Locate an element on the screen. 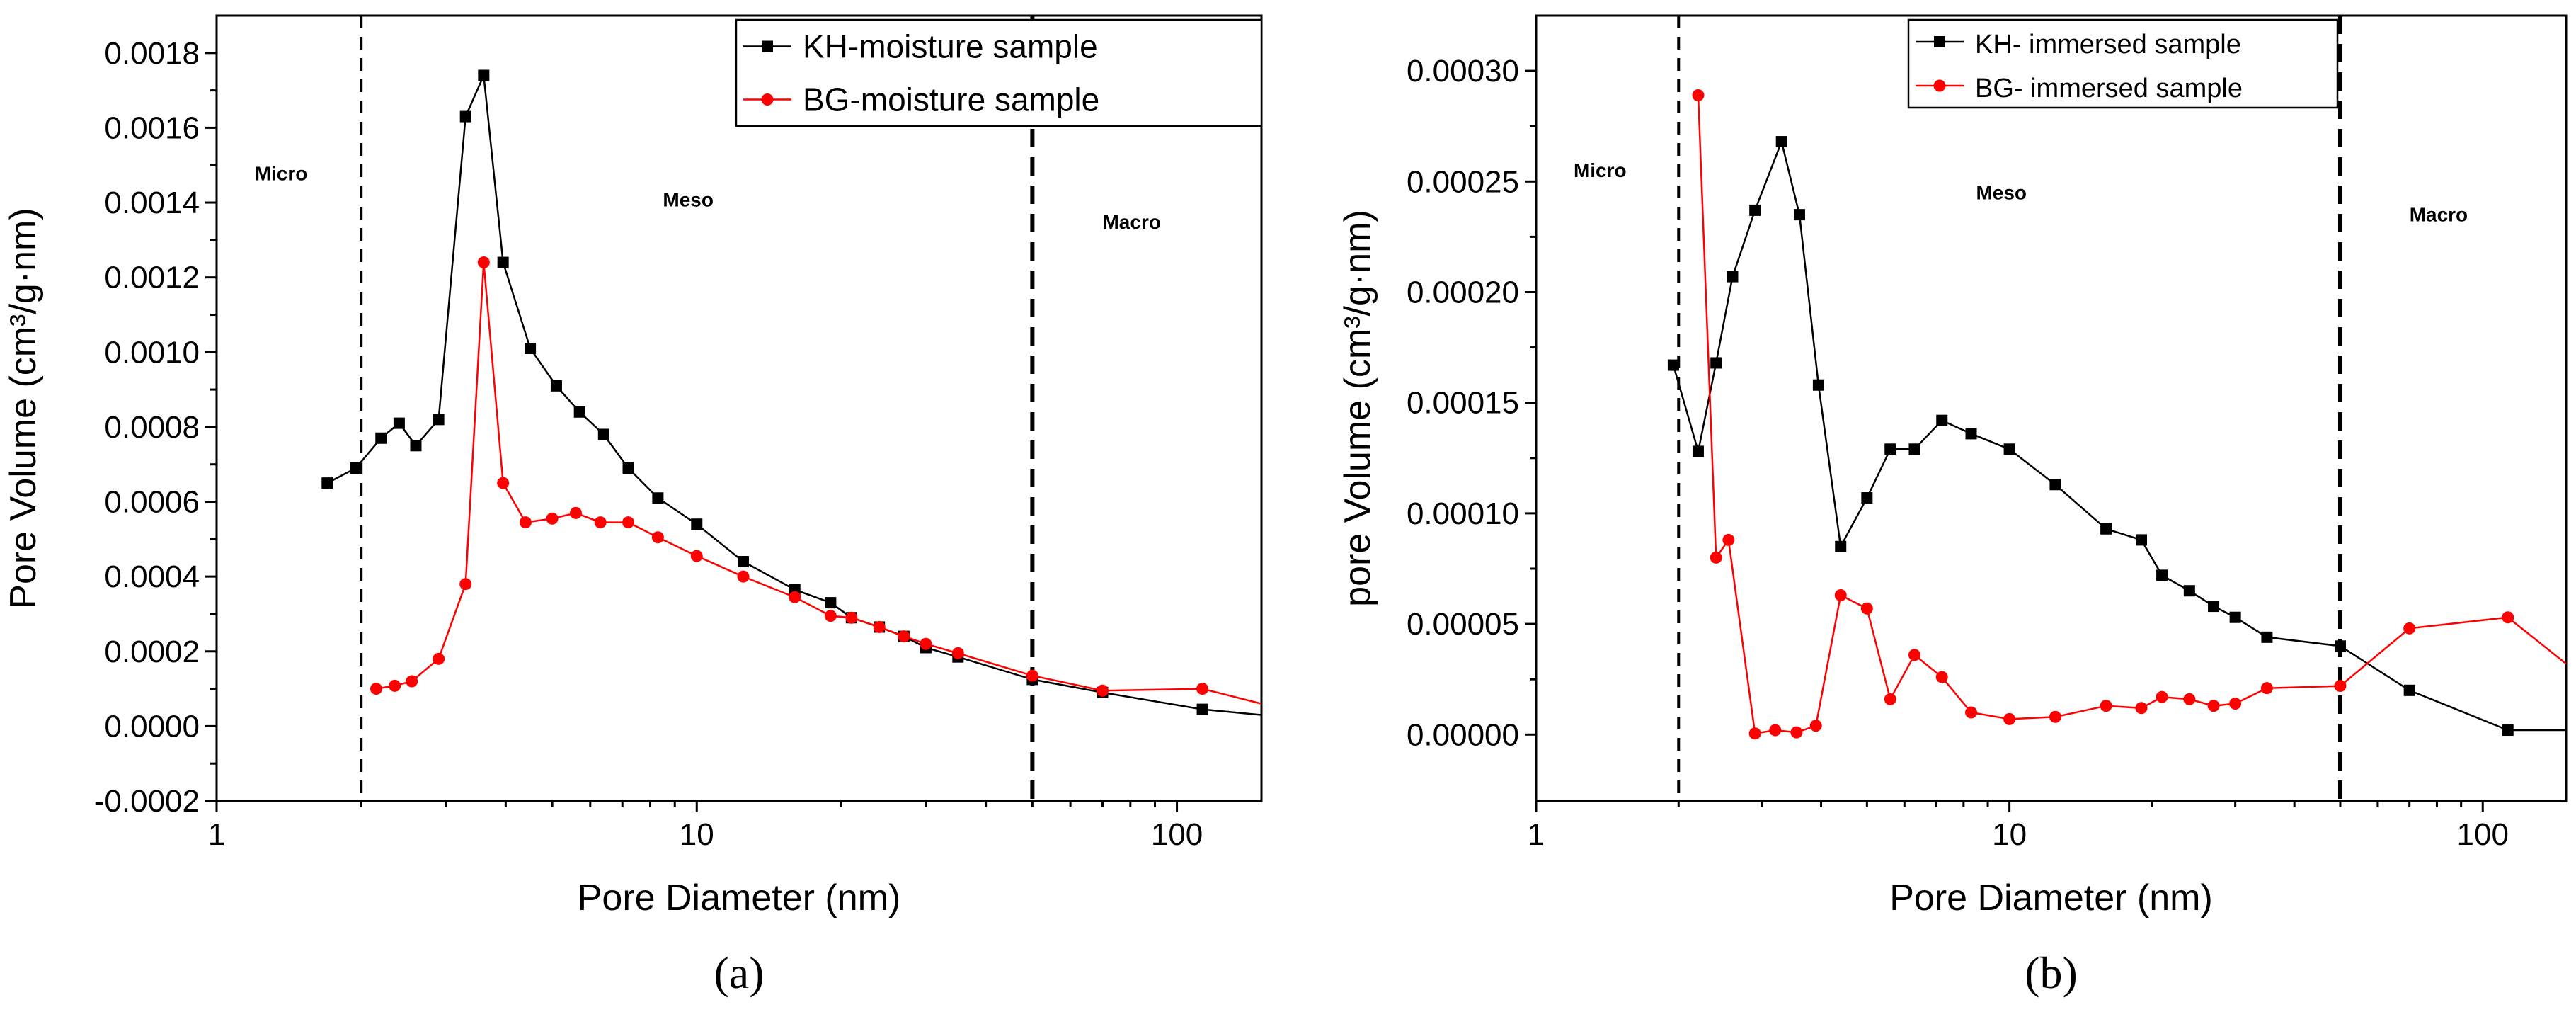 This screenshot has width=2576, height=1012. region-label-micro: Micro is located at coordinates (1600, 170).